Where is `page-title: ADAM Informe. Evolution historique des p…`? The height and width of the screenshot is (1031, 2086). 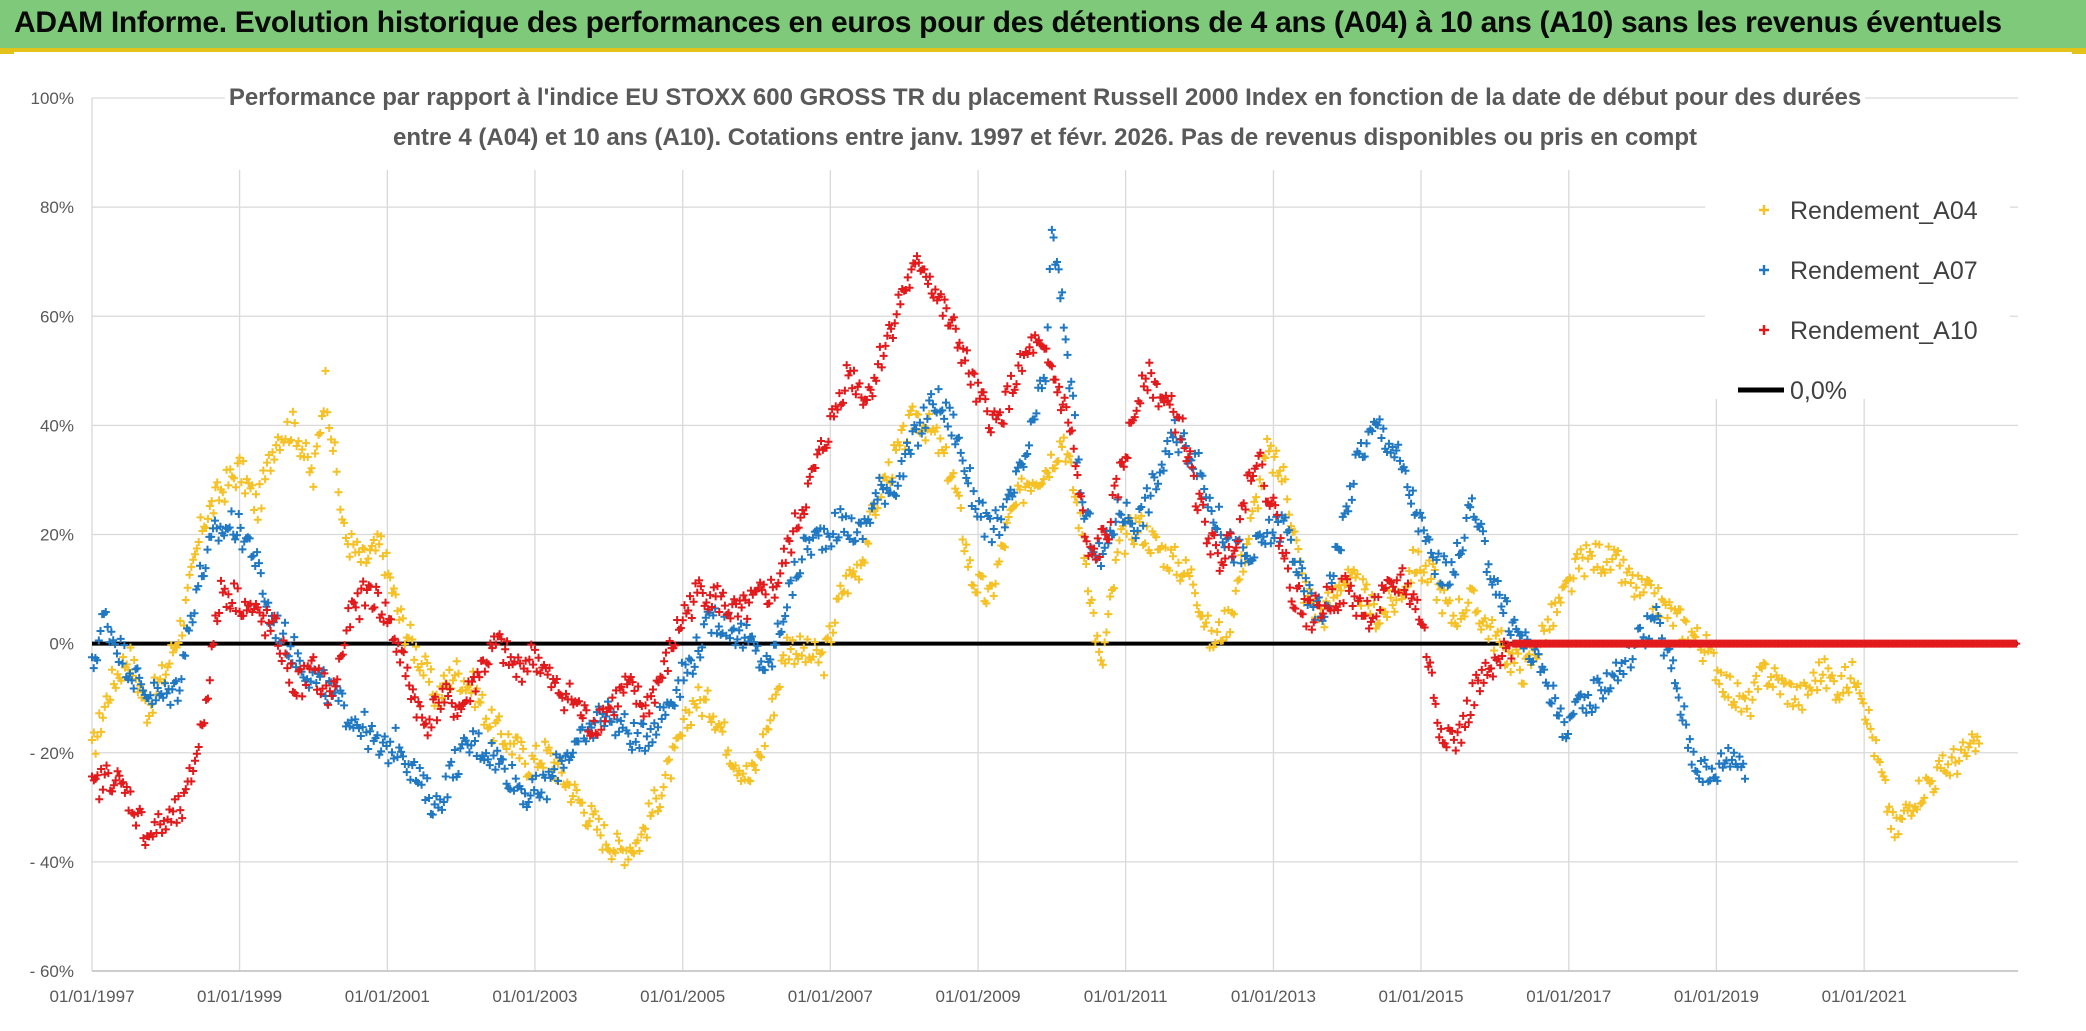
page-title: ADAM Informe. Evolution historique des p… is located at coordinates (1008, 22).